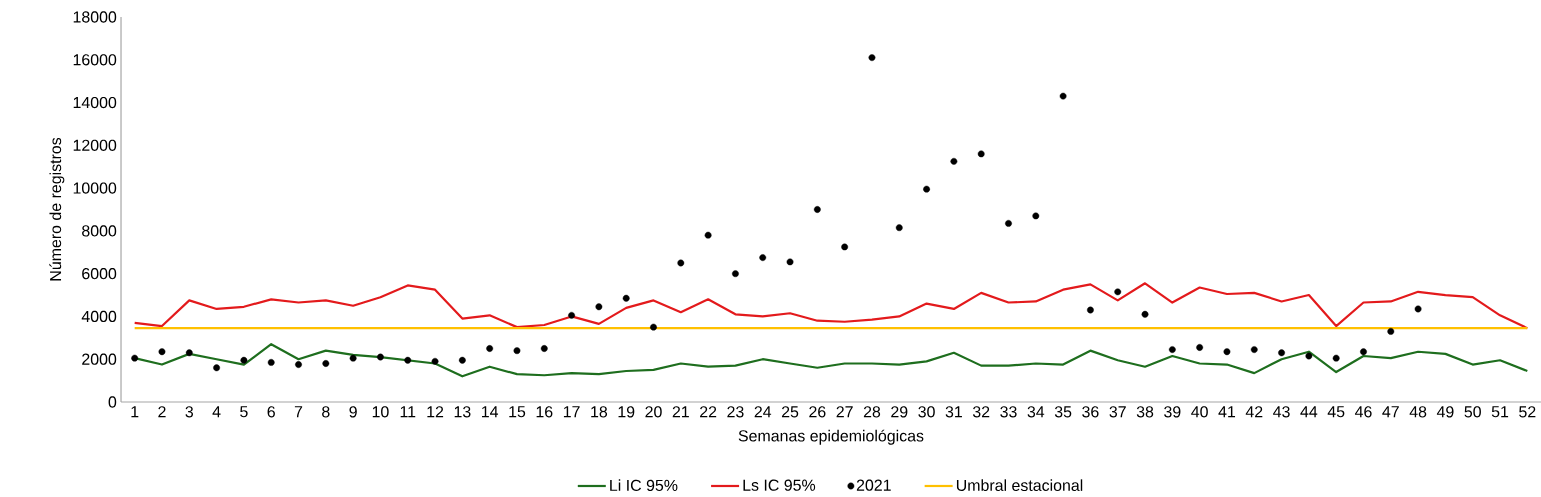 The height and width of the screenshot is (497, 1541). I want to click on y-tick-label: 18000, so click(95, 17).